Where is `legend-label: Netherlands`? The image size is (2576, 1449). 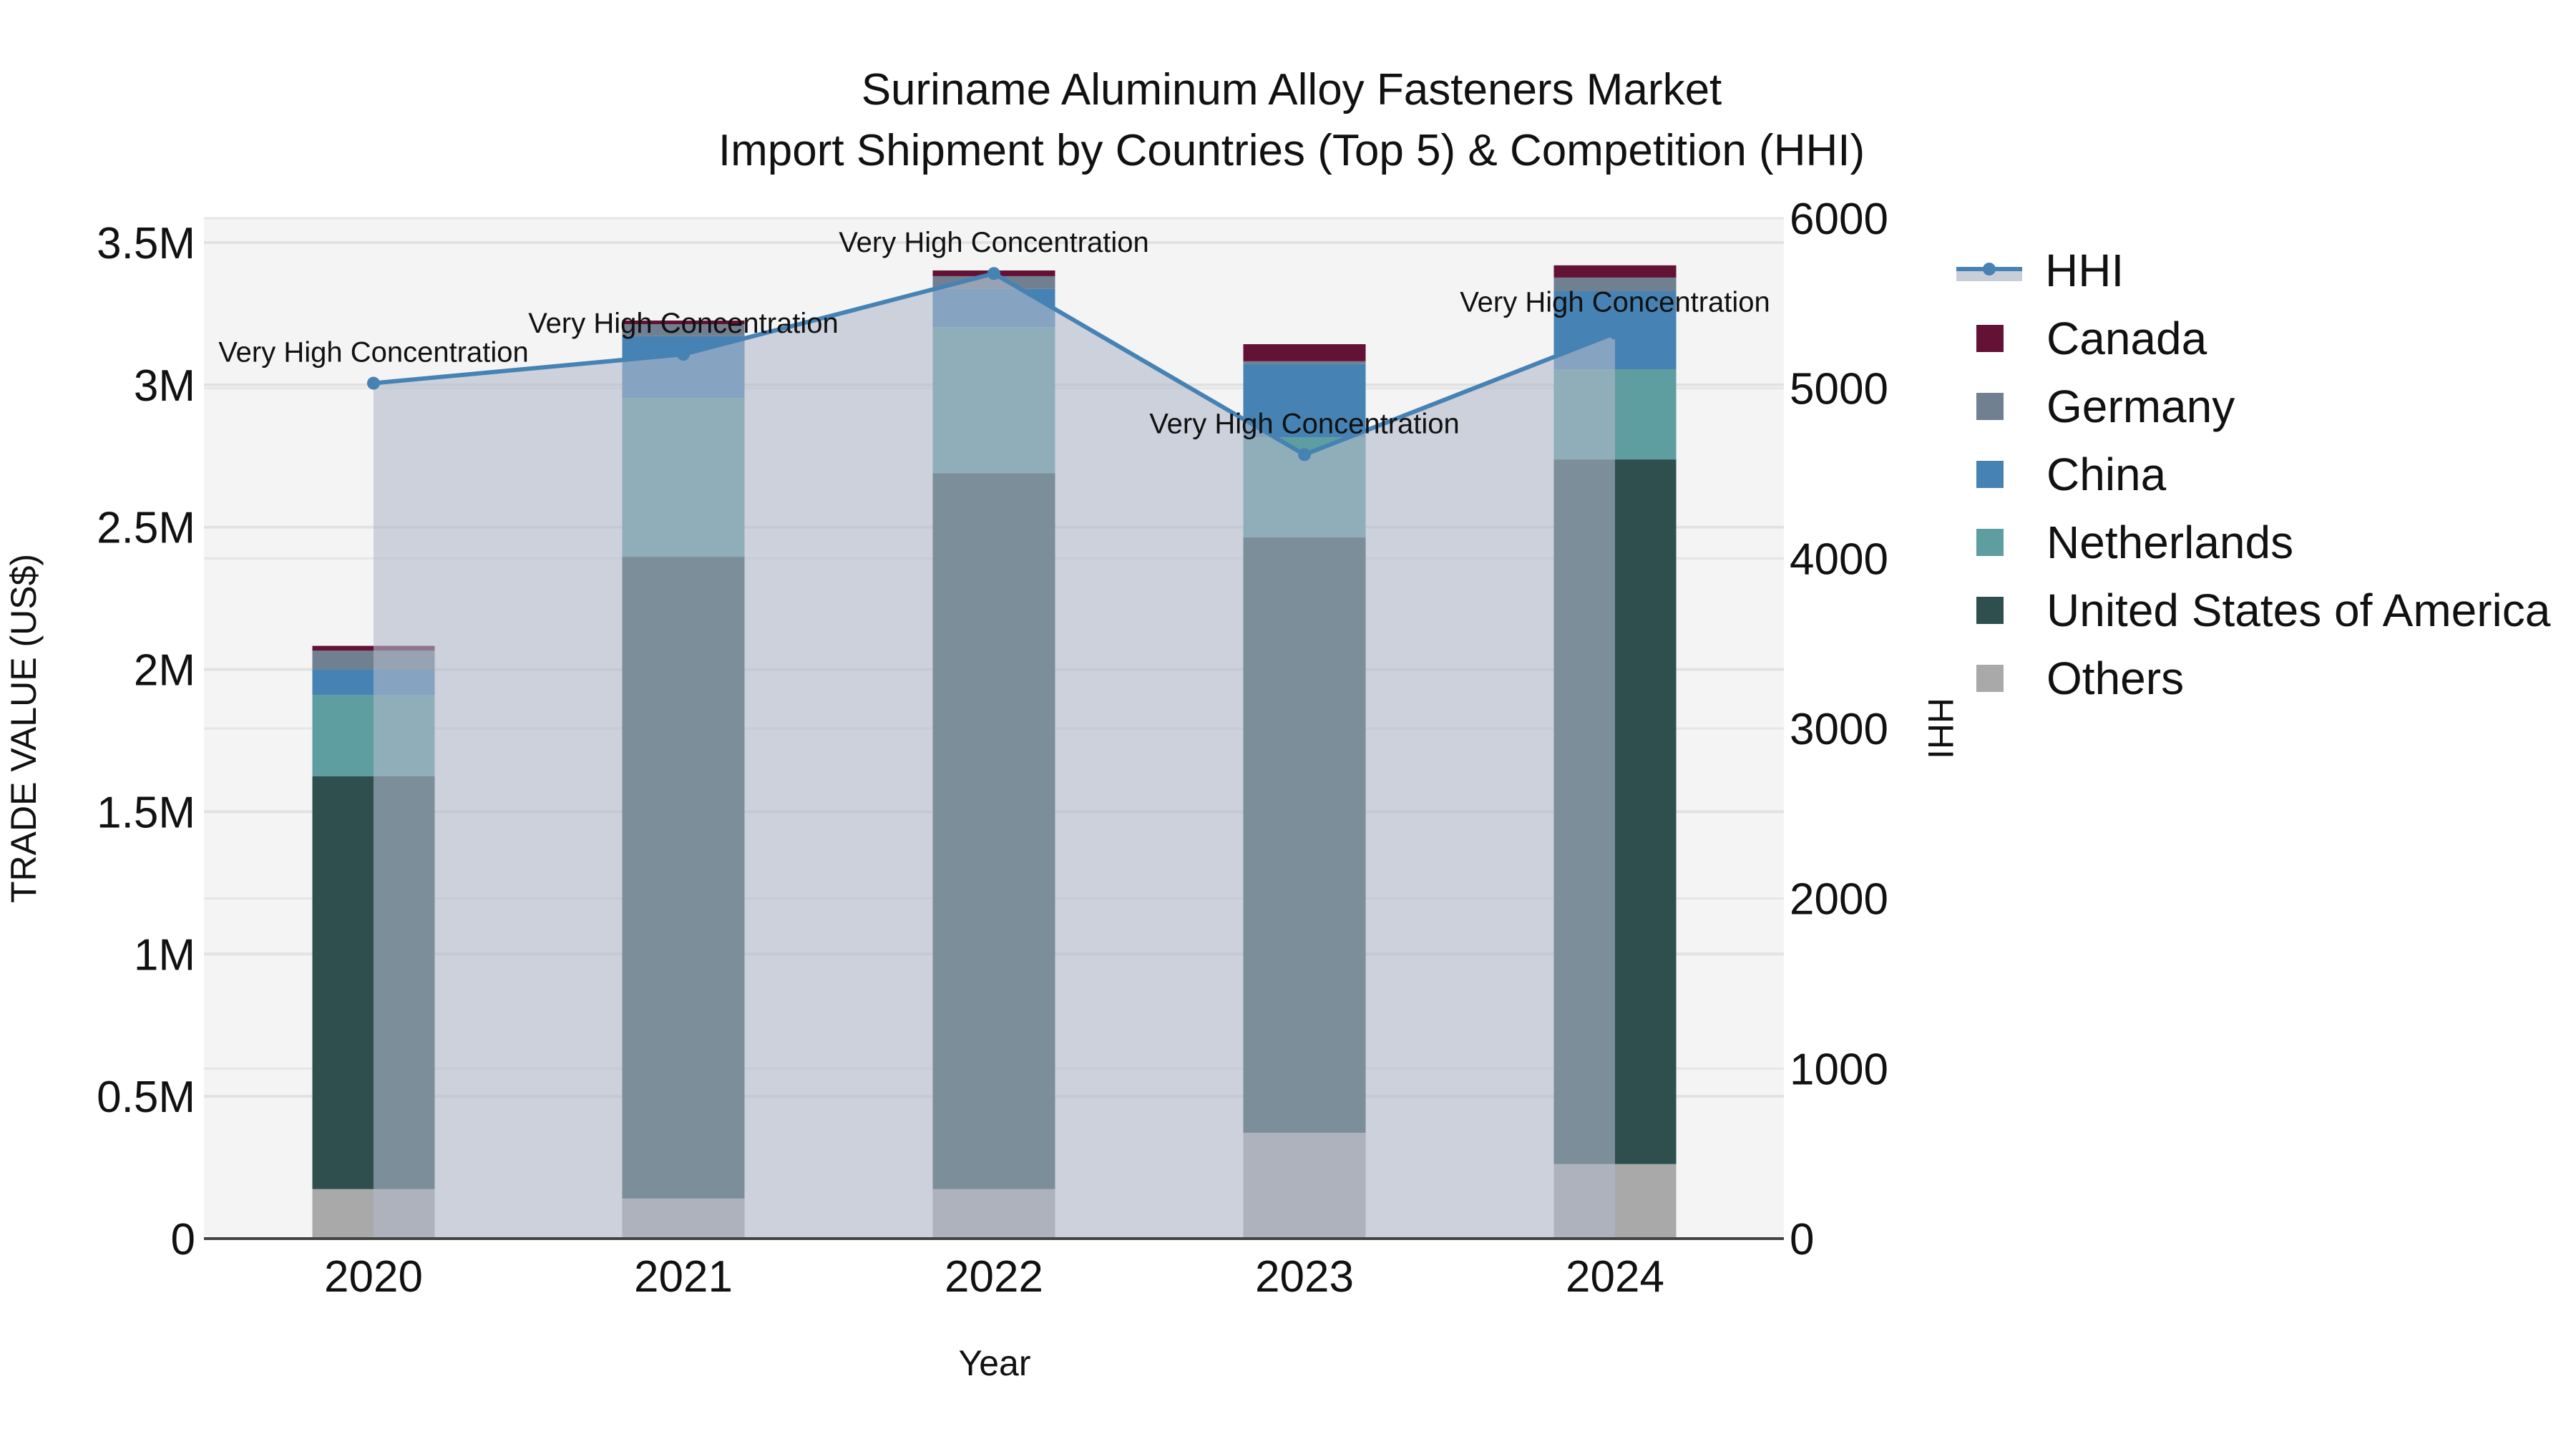 legend-label: Netherlands is located at coordinates (2170, 542).